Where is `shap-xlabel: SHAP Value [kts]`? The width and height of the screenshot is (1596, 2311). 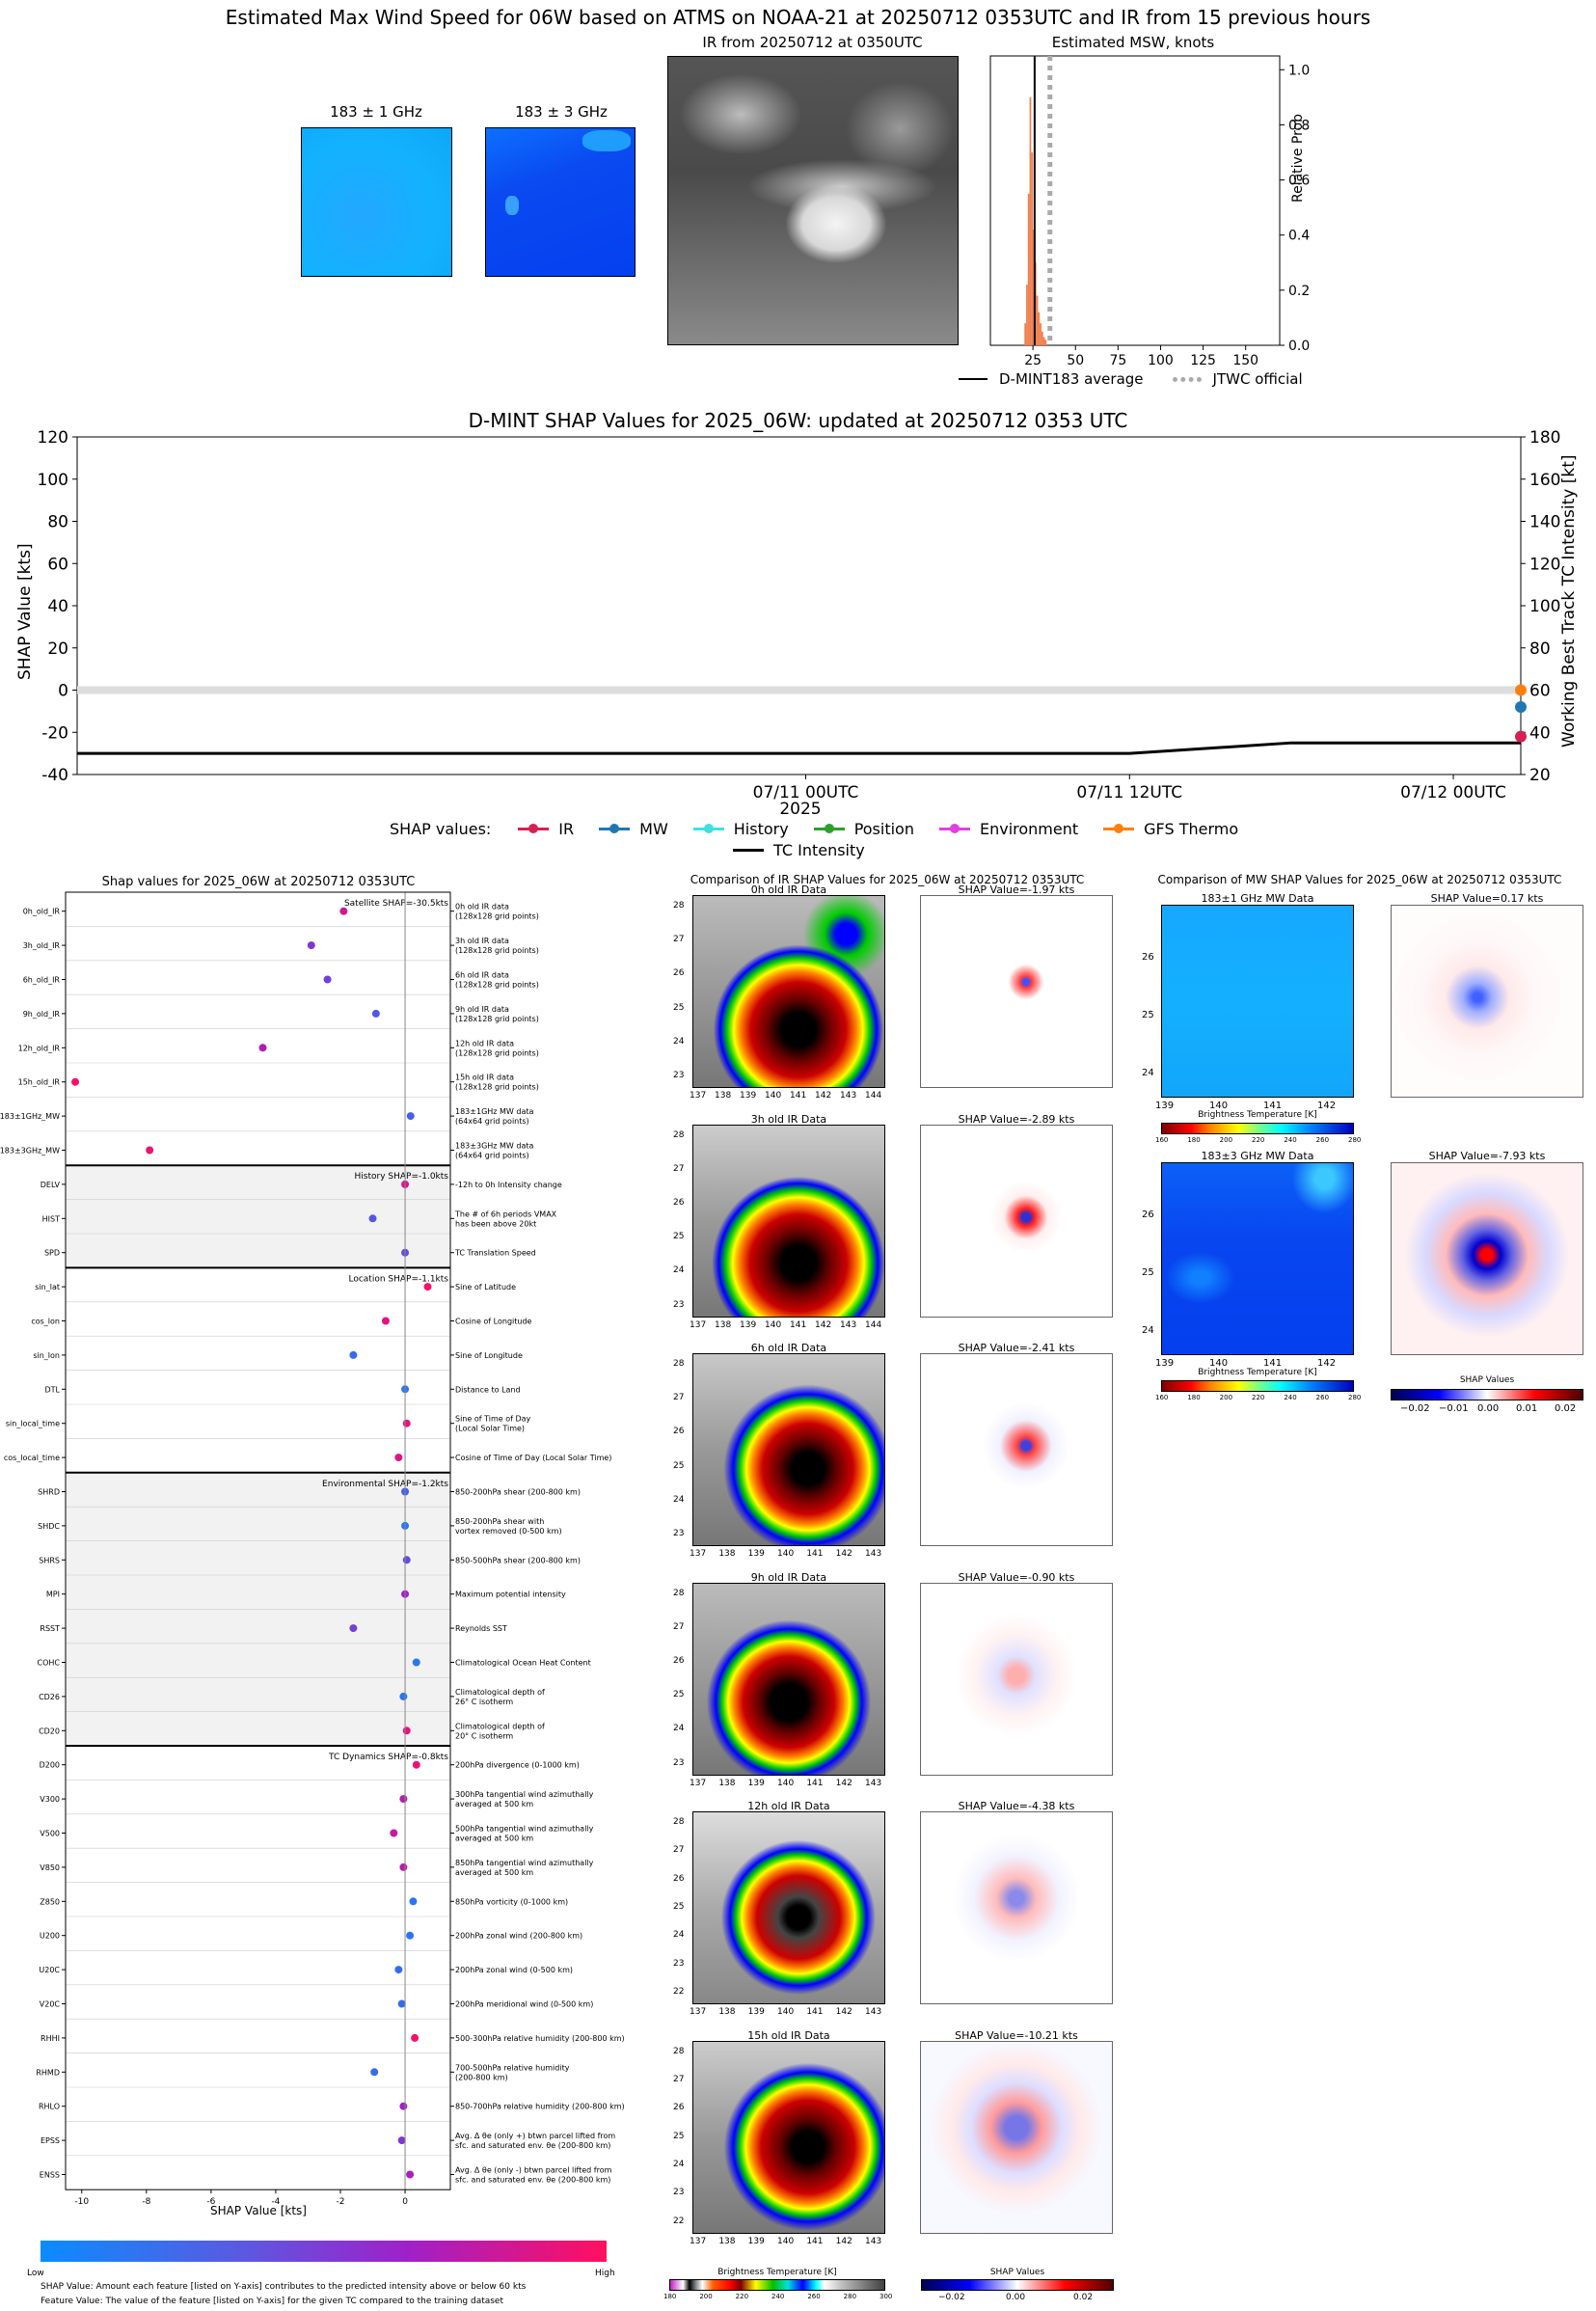 shap-xlabel: SHAP Value [kts] is located at coordinates (259, 2210).